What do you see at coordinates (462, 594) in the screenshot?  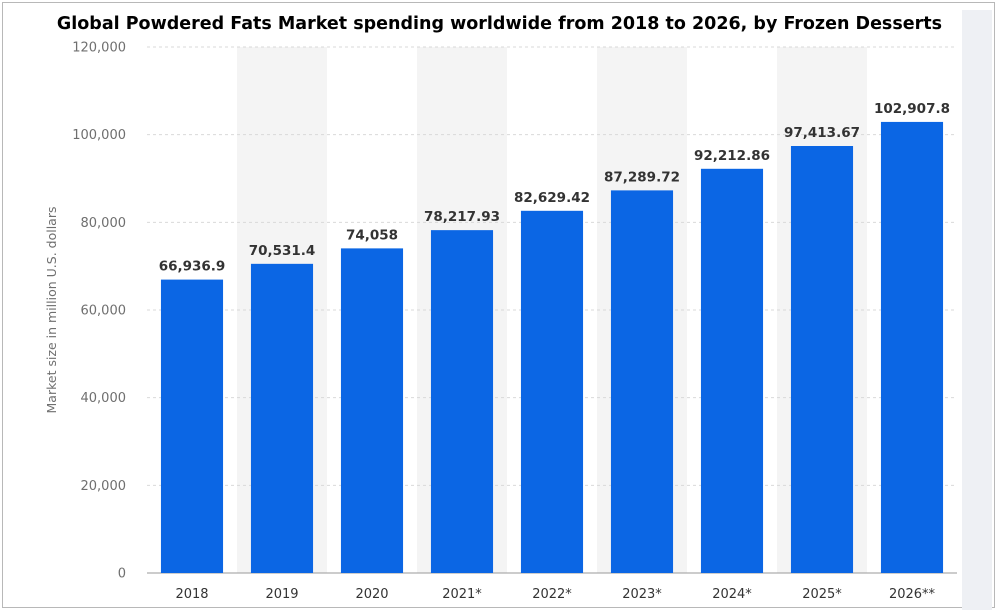 I see `x-tick-label: 2021*` at bounding box center [462, 594].